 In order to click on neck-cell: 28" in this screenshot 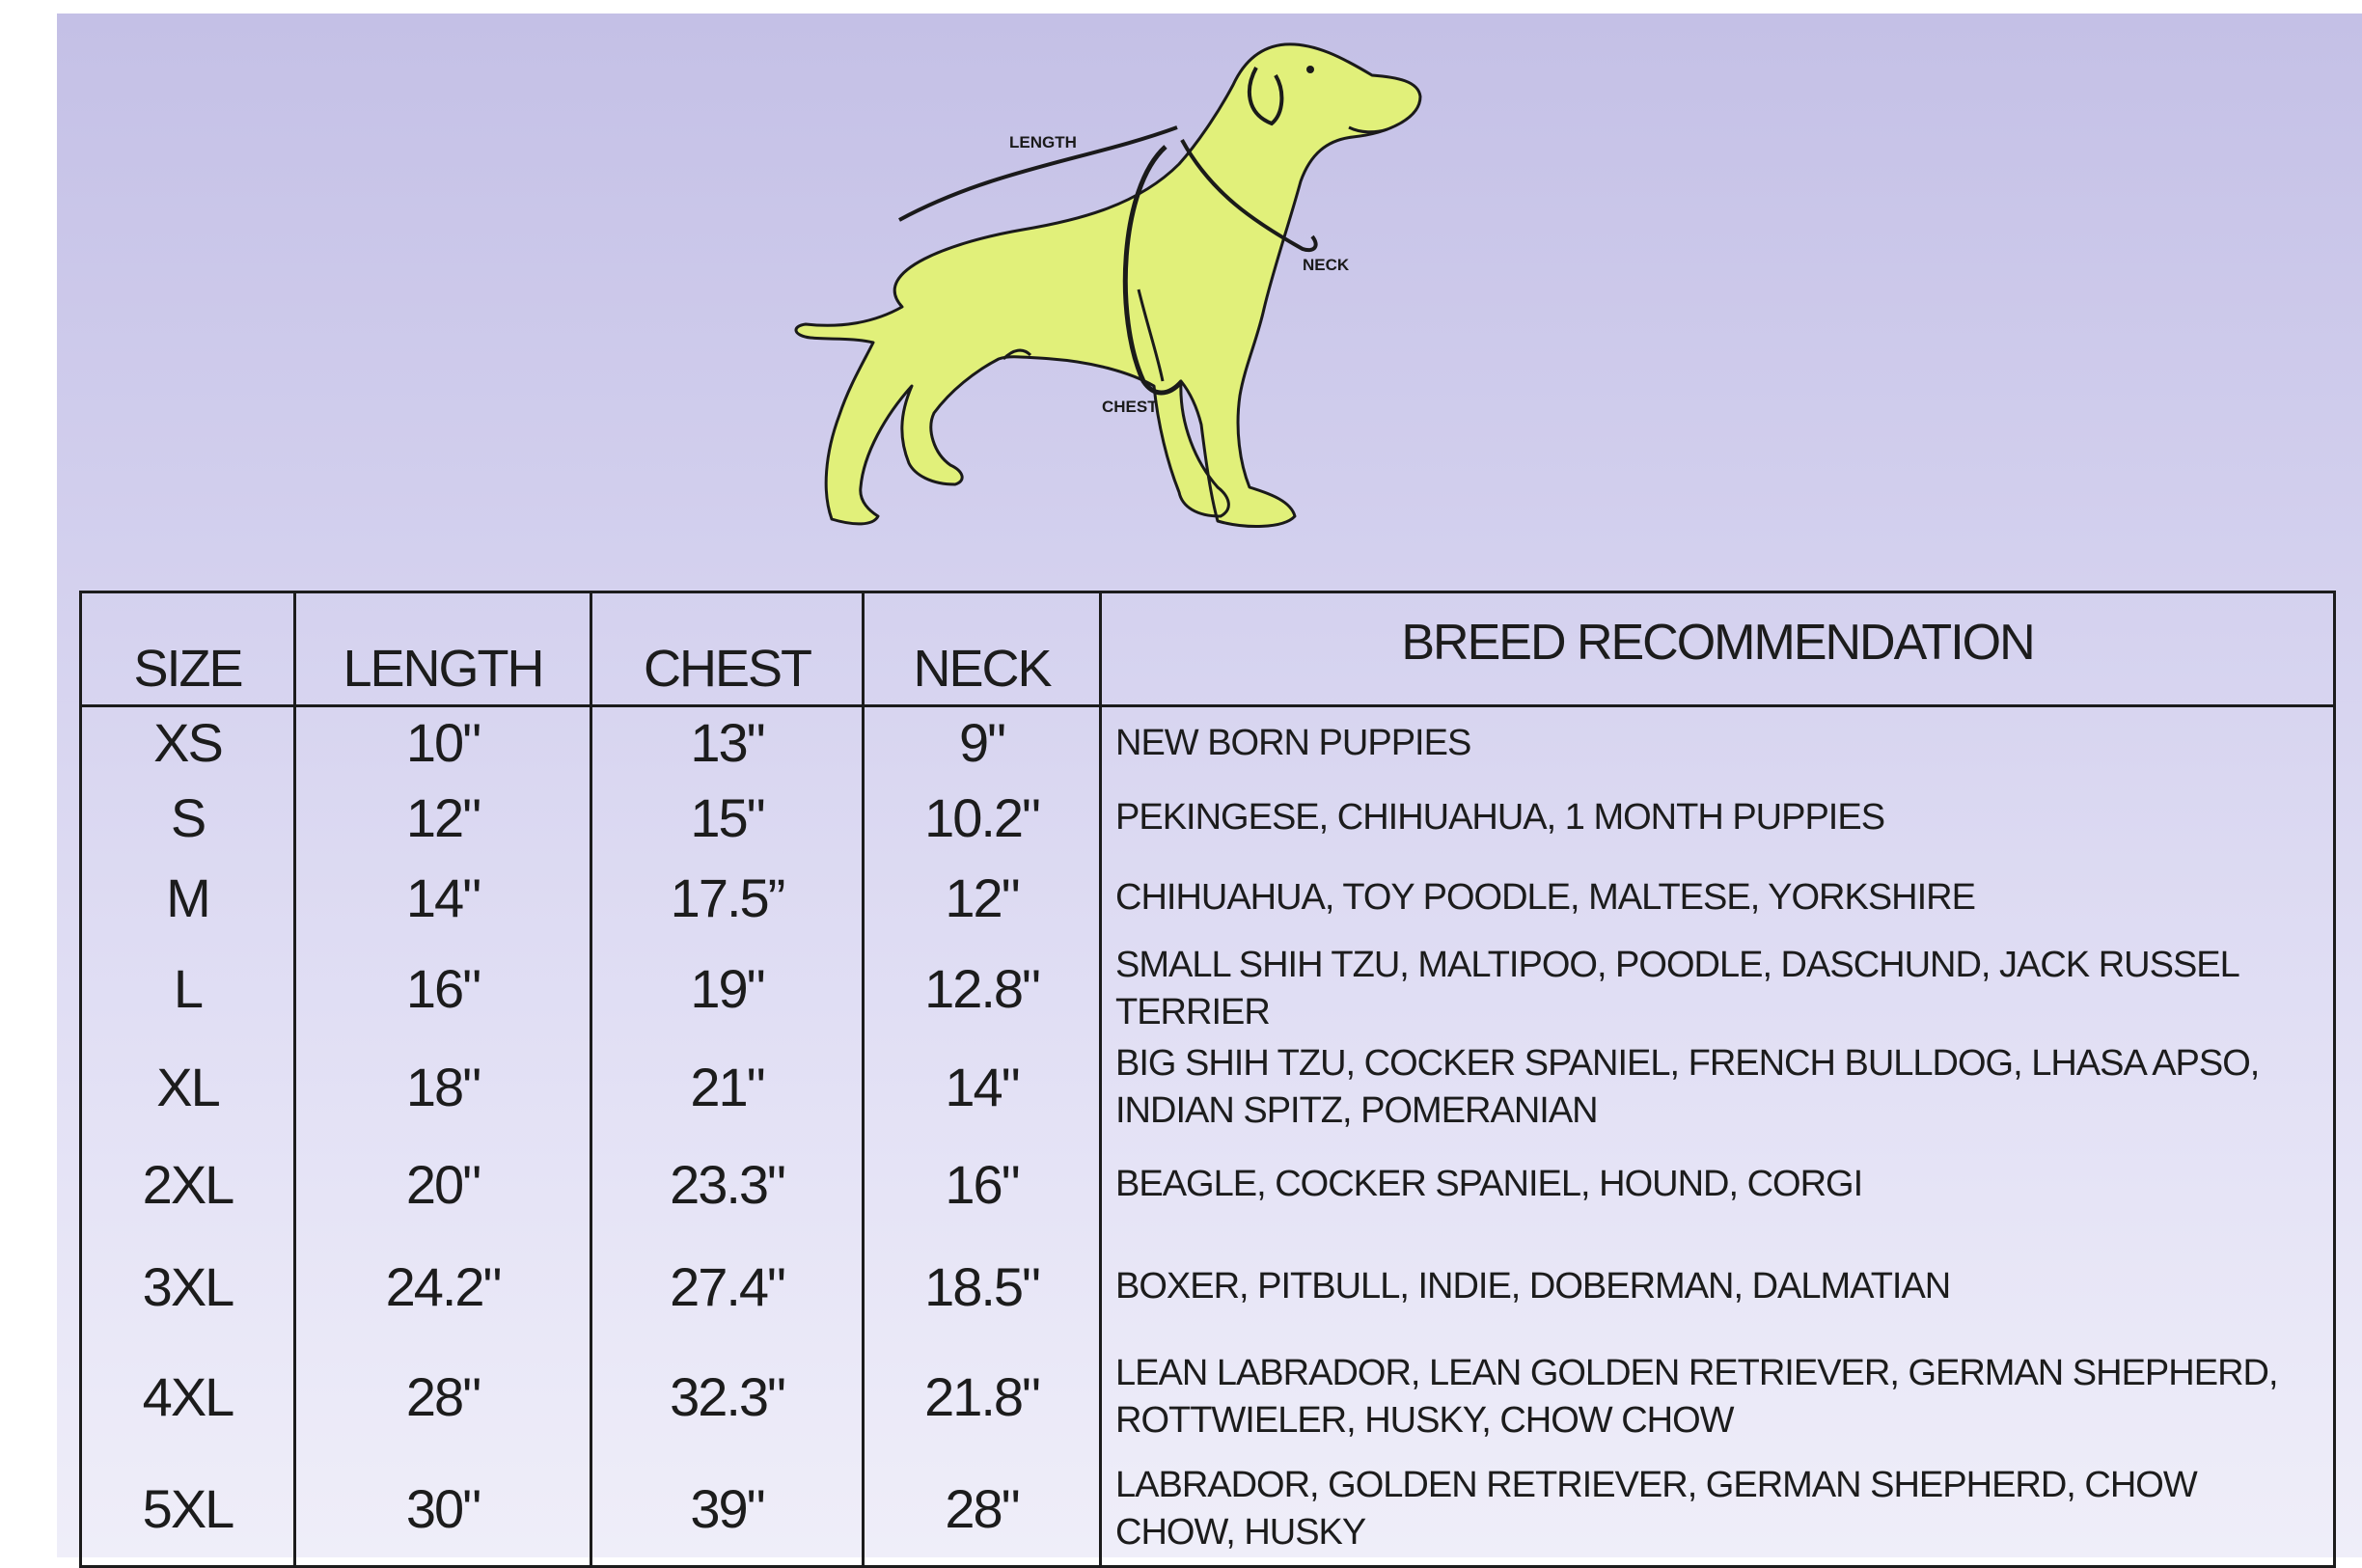, I will do `click(982, 1509)`.